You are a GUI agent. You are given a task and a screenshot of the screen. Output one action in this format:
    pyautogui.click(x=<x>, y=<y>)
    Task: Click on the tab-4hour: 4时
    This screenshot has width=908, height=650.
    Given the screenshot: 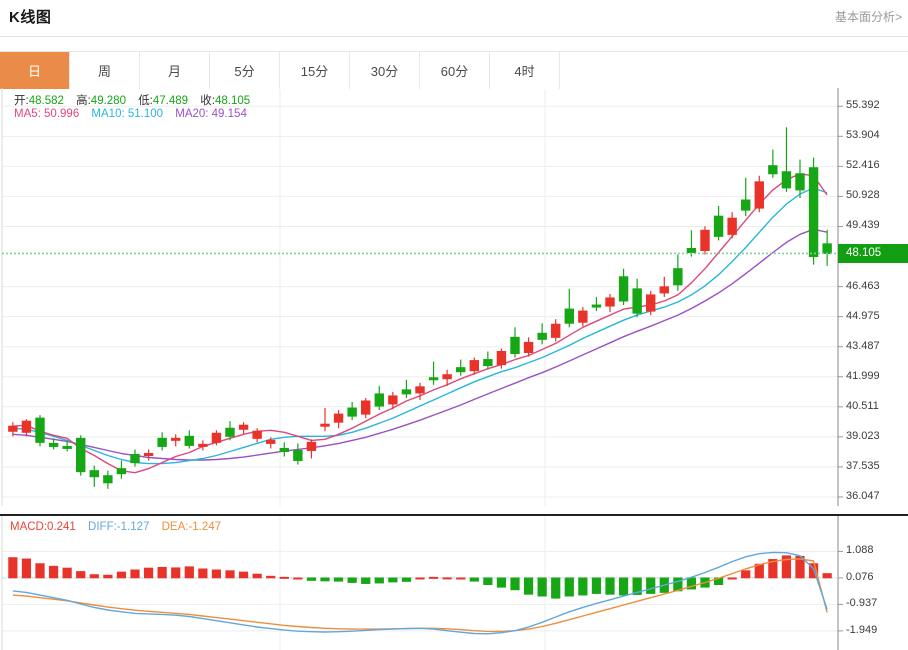 What is the action you would take?
    pyautogui.click(x=525, y=70)
    